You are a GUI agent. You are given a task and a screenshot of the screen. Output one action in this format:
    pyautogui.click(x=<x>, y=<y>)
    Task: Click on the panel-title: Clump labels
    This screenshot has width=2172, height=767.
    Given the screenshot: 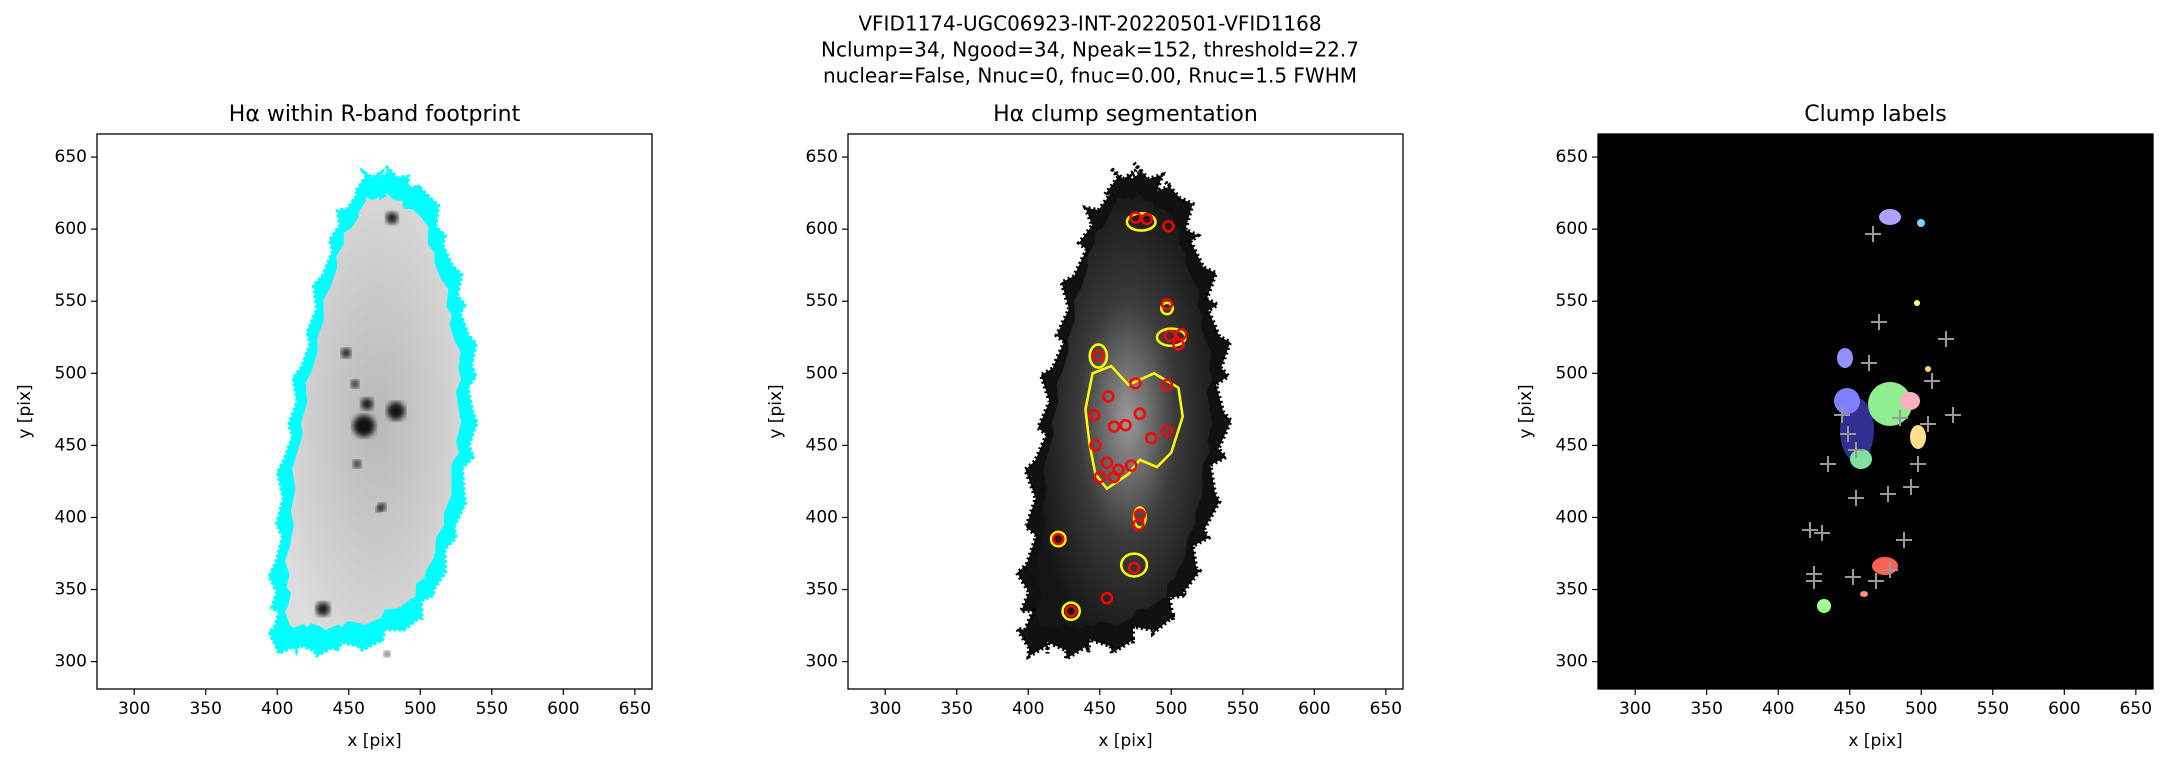 What is the action you would take?
    pyautogui.click(x=1875, y=114)
    